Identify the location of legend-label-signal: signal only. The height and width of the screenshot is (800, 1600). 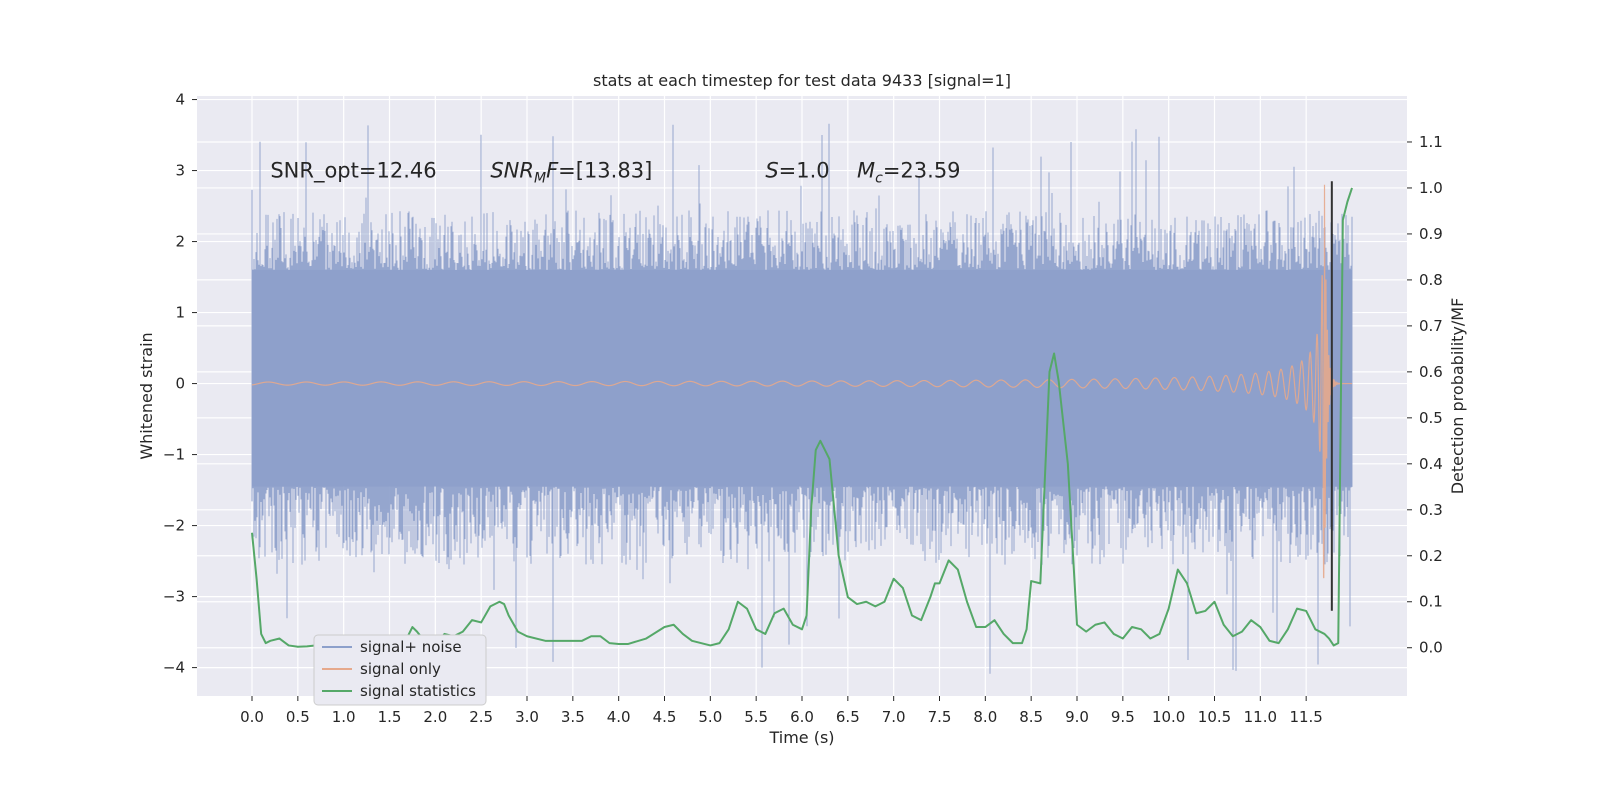
(400, 669).